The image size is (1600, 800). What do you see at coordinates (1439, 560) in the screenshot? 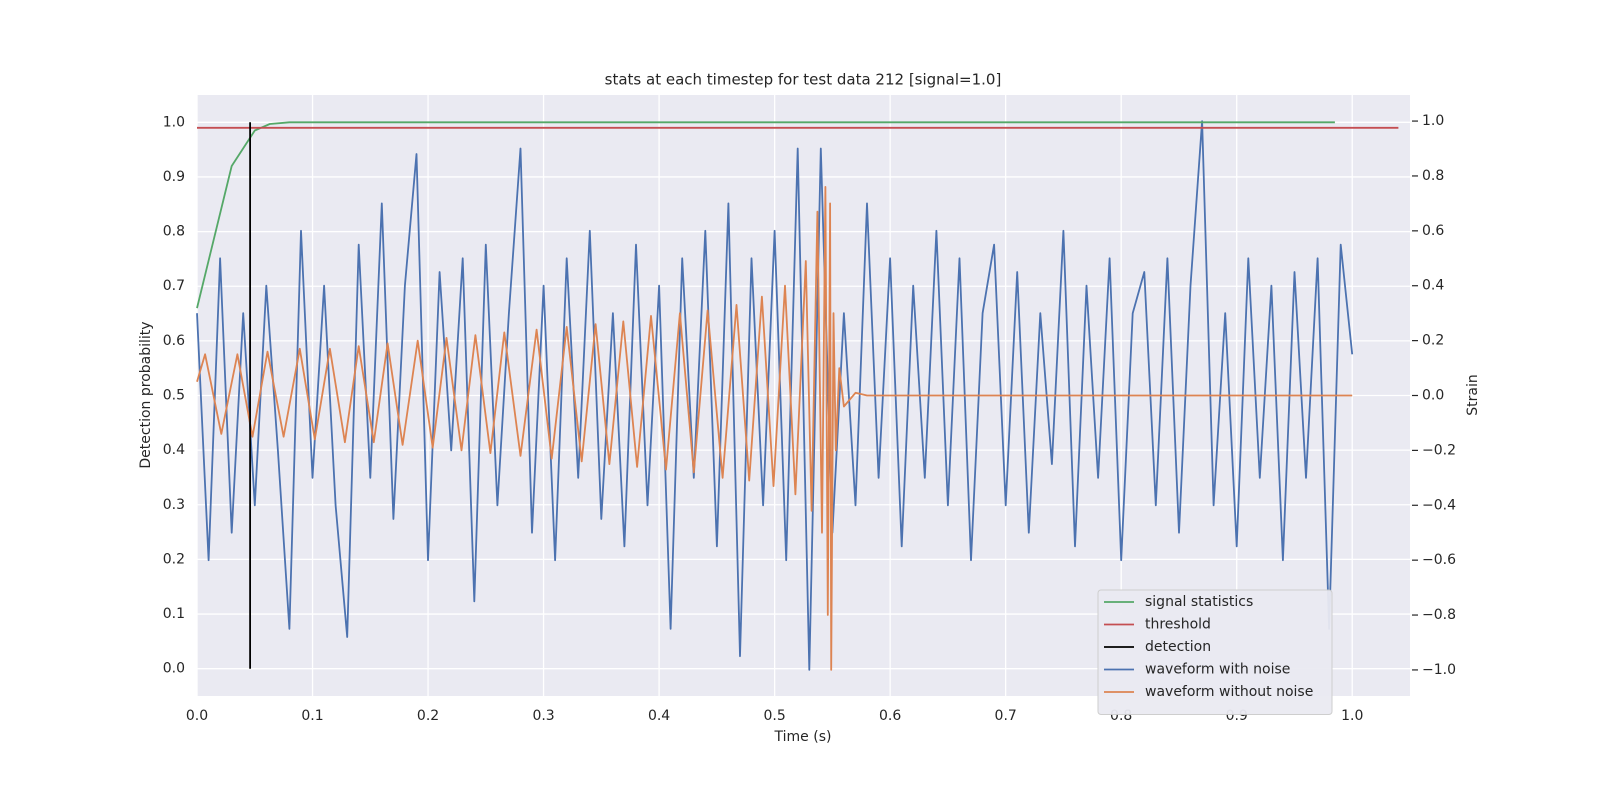
I see `y2-tick-label: −0.6` at bounding box center [1439, 560].